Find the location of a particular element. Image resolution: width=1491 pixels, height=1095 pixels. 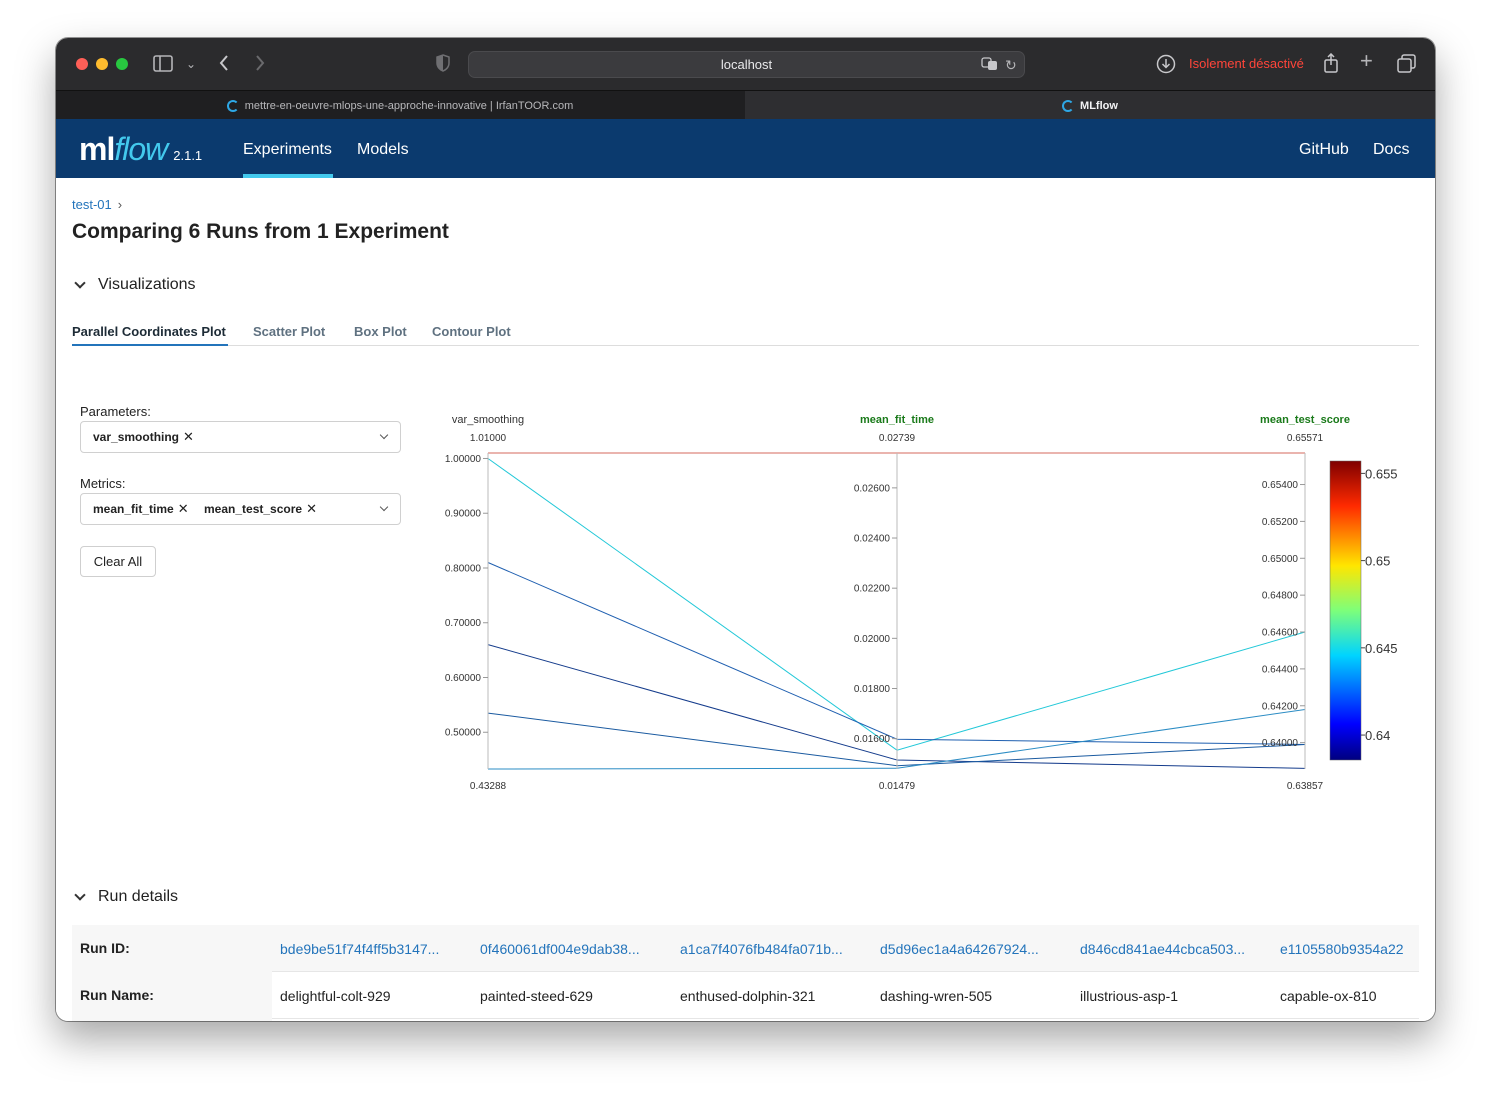

chip-label: mean_fit_time is located at coordinates (133, 509).